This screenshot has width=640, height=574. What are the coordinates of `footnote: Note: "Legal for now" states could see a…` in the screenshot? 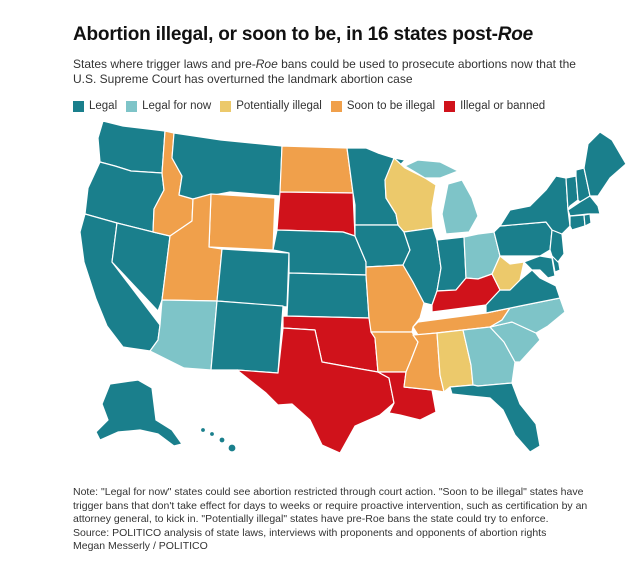 It's located at (338, 520).